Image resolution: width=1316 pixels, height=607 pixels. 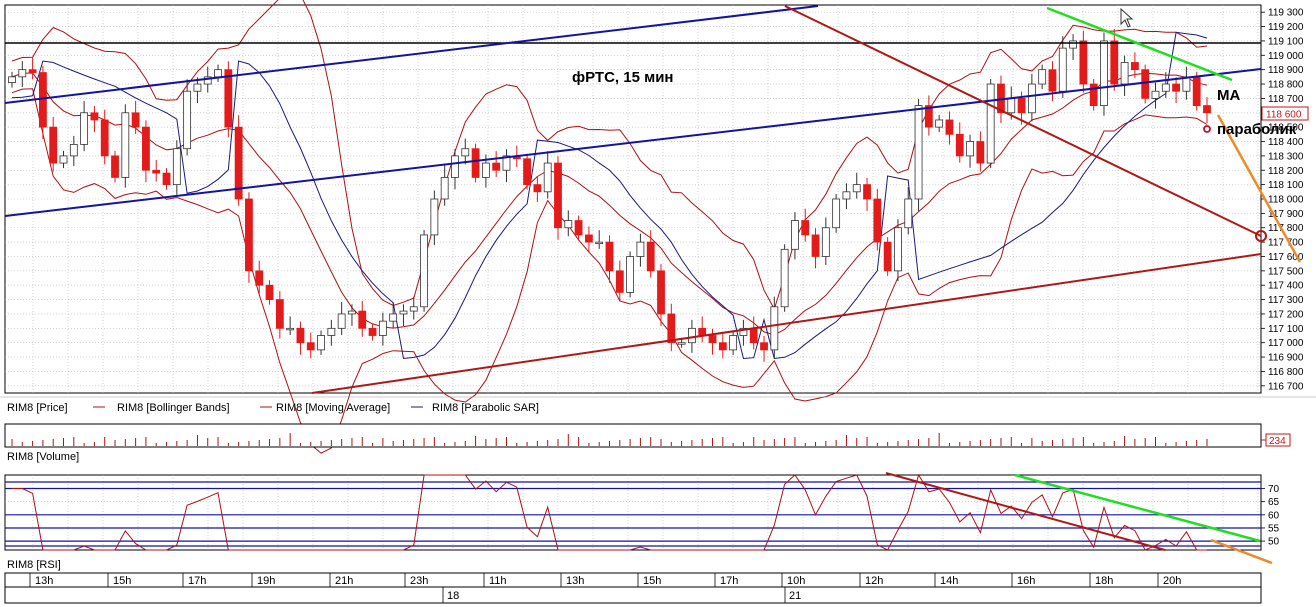 What do you see at coordinates (1274, 542) in the screenshot?
I see `rsi-tick-label: 50` at bounding box center [1274, 542].